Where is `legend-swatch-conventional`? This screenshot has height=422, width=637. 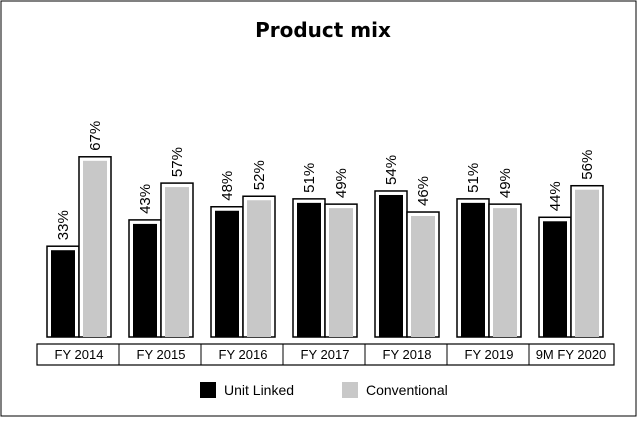
legend-swatch-conventional is located at coordinates (350, 390).